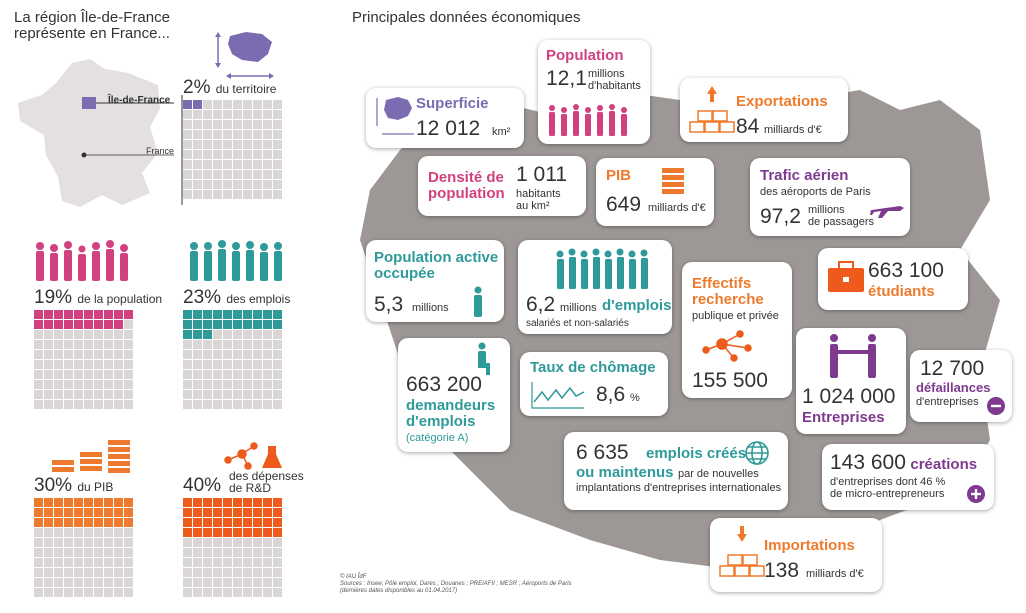  Describe the element at coordinates (445, 118) in the screenshot. I see `card-surface: Superficie 12 012 km²` at that location.